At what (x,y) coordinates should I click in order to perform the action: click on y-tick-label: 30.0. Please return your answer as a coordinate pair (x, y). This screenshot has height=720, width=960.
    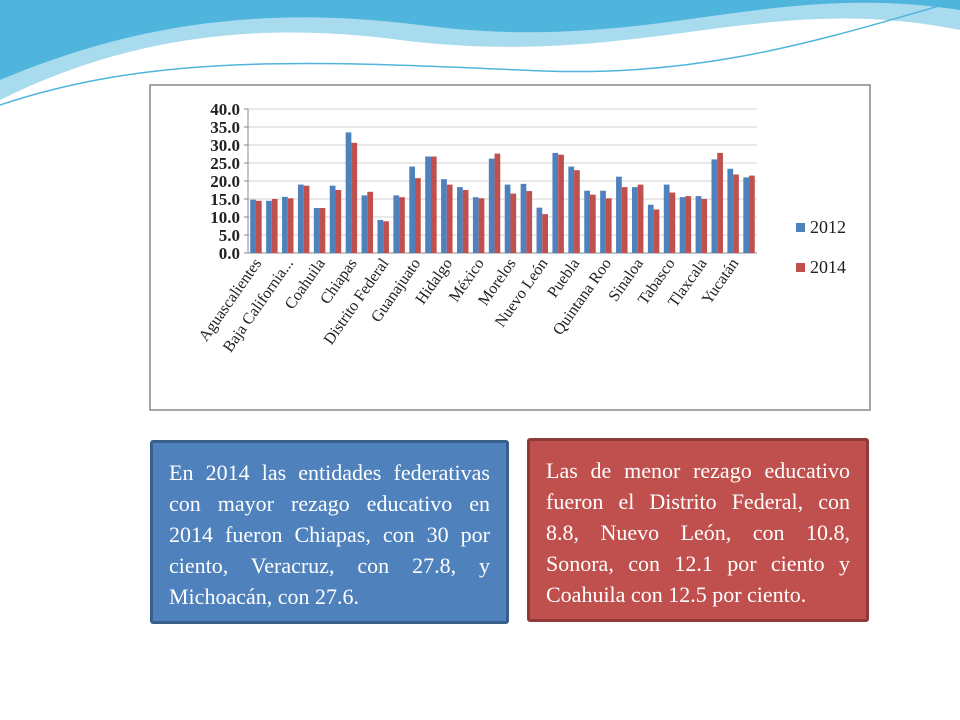
    Looking at the image, I should click on (225, 145).